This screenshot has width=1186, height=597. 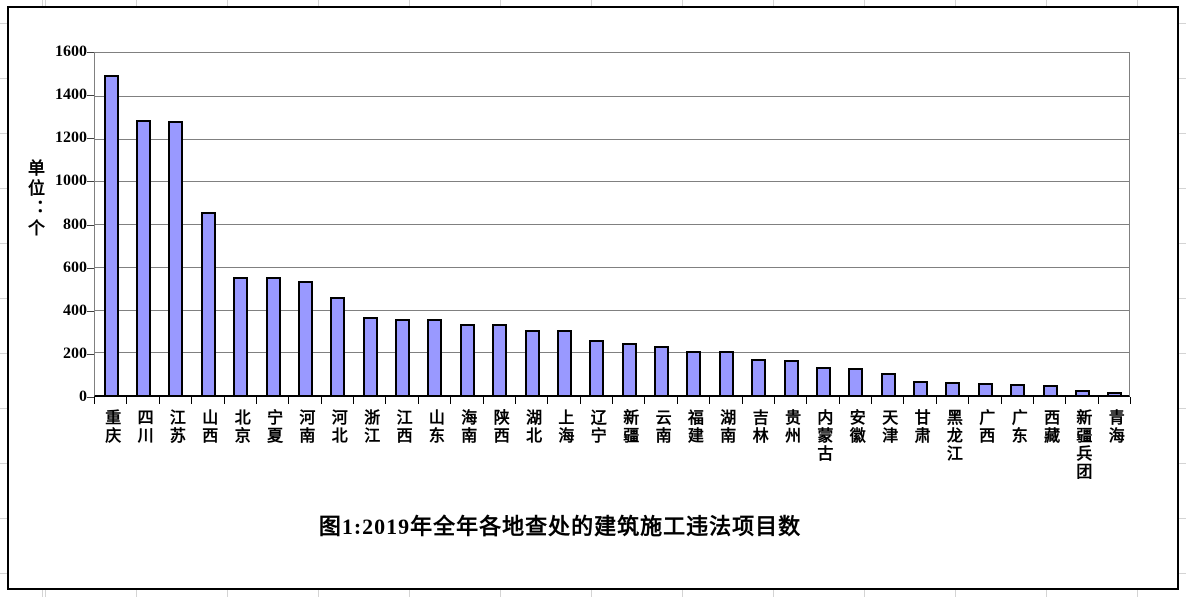 I want to click on x-category-label: 福建, so click(x=693, y=427).